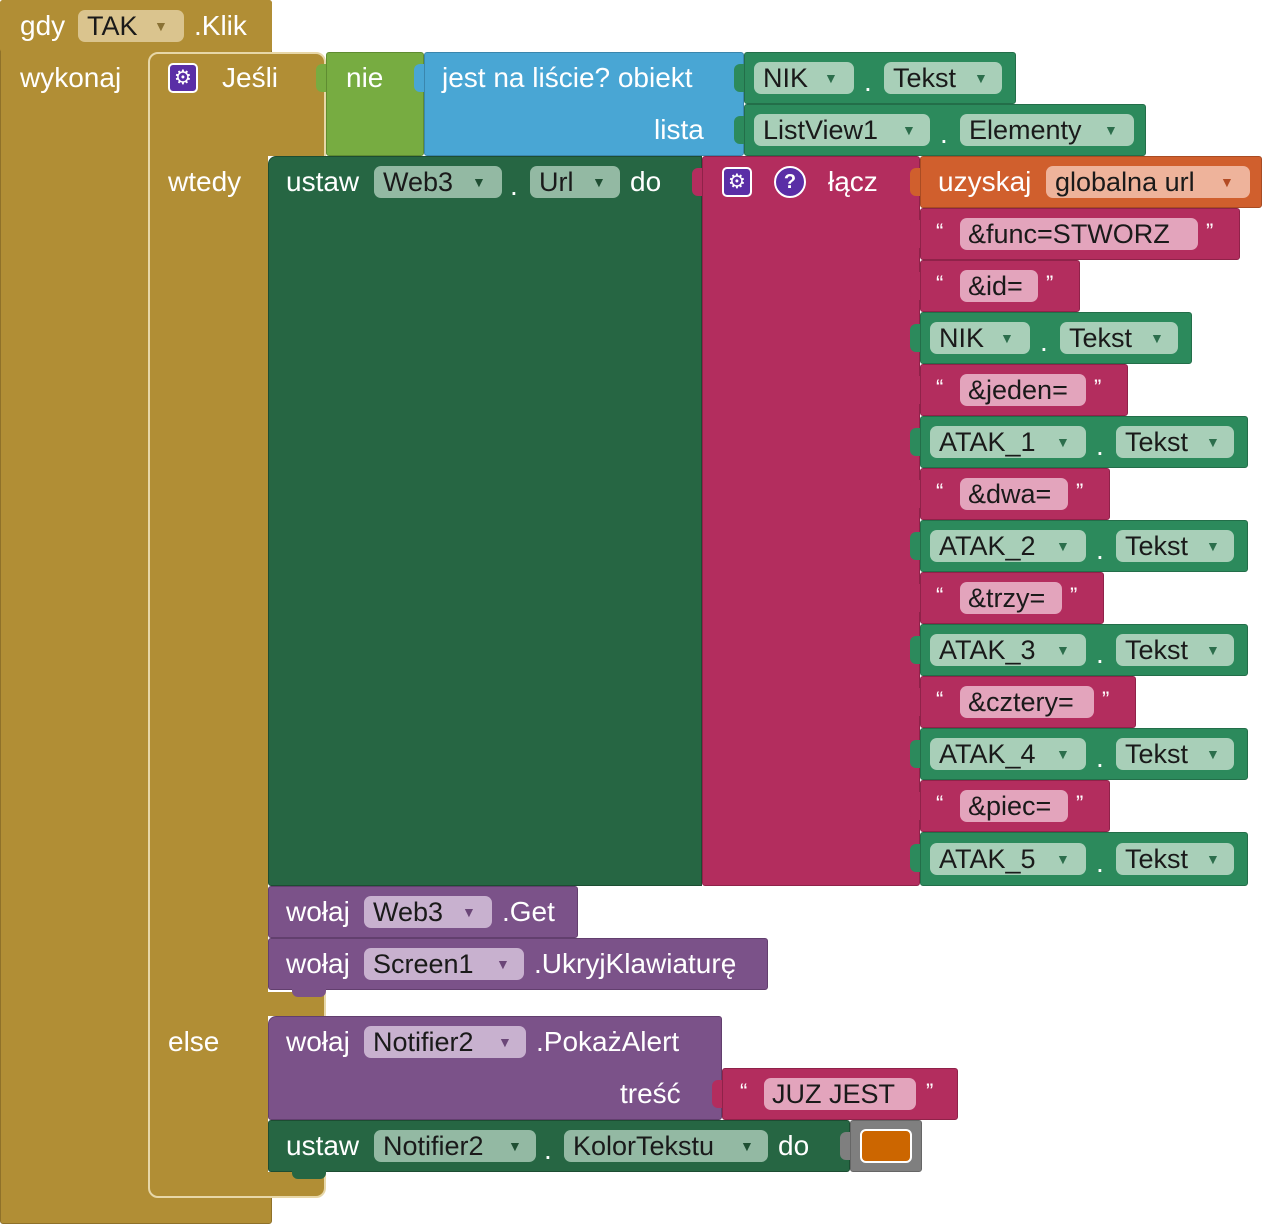 This screenshot has height=1224, width=1262. Describe the element at coordinates (608, 1041) in the screenshot. I see `method-label: .PokażAlert` at that location.